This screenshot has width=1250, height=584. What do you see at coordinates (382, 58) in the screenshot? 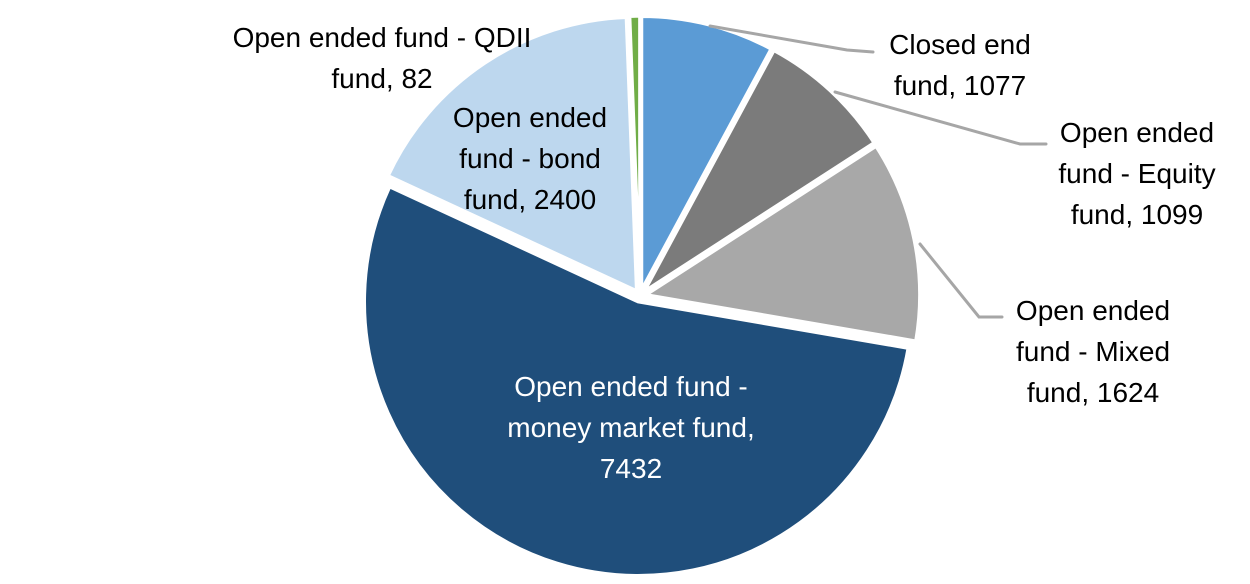
I see `data-label-qdii-fund: Open ended fund - QDII fund, 82` at bounding box center [382, 58].